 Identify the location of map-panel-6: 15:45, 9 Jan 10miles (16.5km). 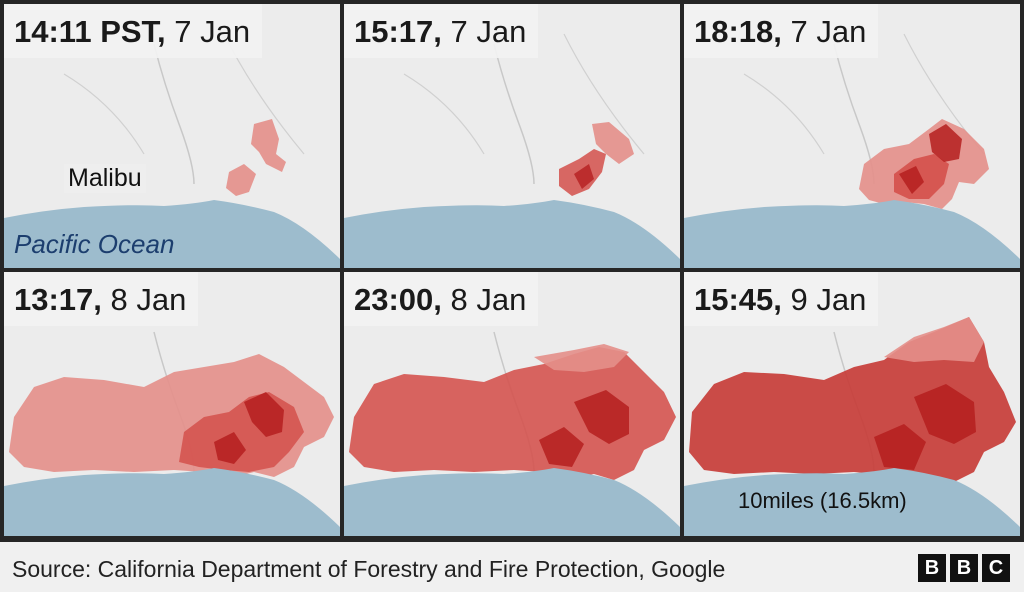
(852, 404).